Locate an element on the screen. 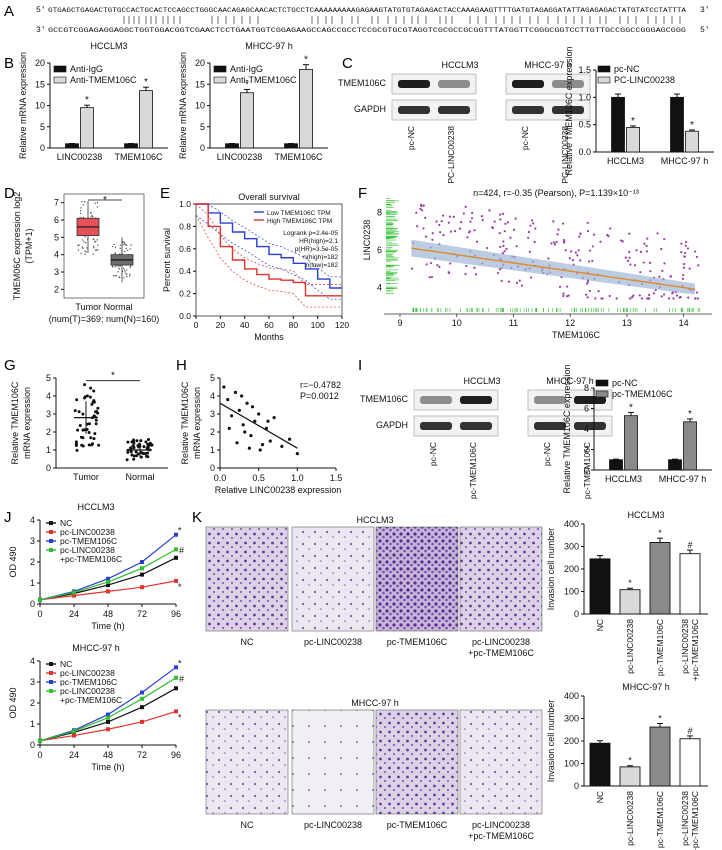 This screenshot has width=722, height=850. k-hcclm3-bar is located at coordinates (690, 584).